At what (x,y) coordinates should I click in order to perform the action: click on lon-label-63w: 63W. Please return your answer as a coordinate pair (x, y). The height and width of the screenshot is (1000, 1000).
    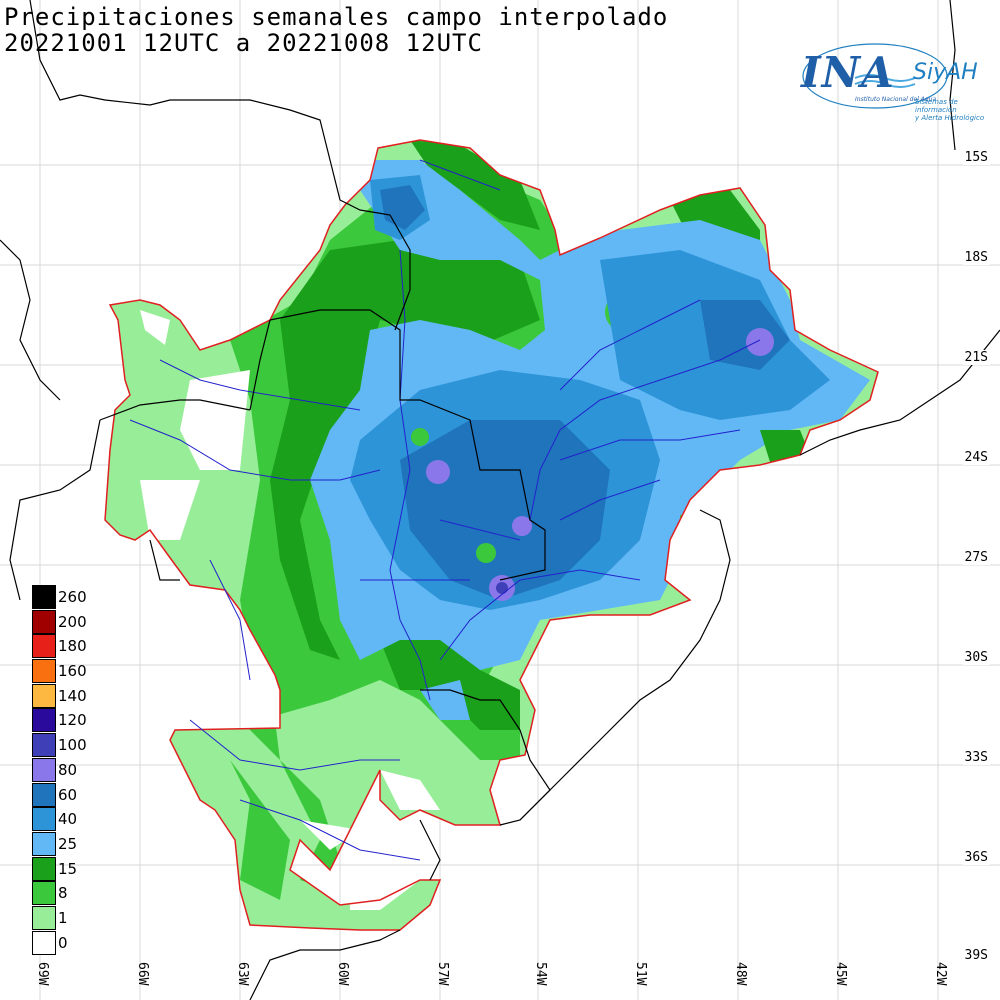
    Looking at the image, I should click on (242, 974).